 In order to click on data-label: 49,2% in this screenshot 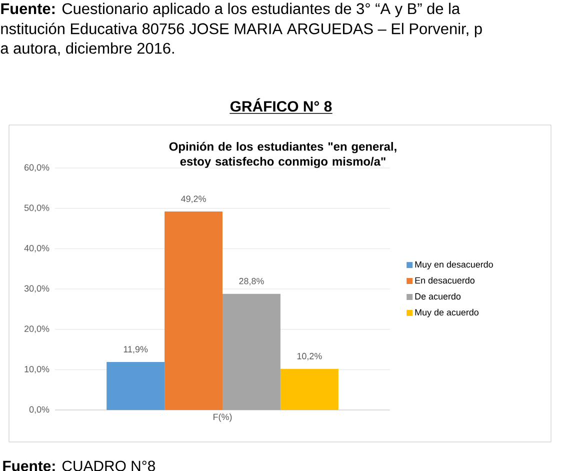, I will do `click(193, 200)`.